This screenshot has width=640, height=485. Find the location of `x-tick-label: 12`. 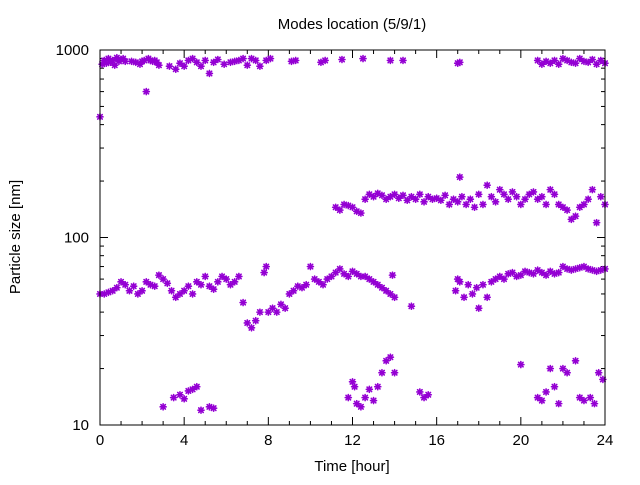

x-tick-label: 12 is located at coordinates (352, 440).